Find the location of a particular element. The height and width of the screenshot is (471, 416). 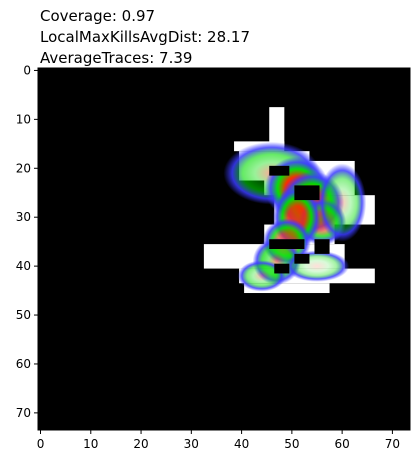

y-tick-label-60: 60 is located at coordinates (23, 364).